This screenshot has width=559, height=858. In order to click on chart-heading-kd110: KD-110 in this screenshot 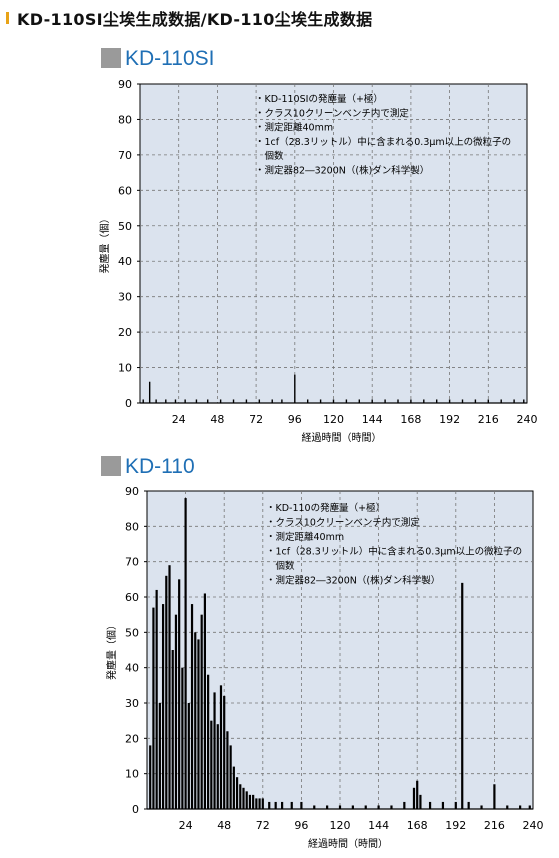, I will do `click(148, 467)`.